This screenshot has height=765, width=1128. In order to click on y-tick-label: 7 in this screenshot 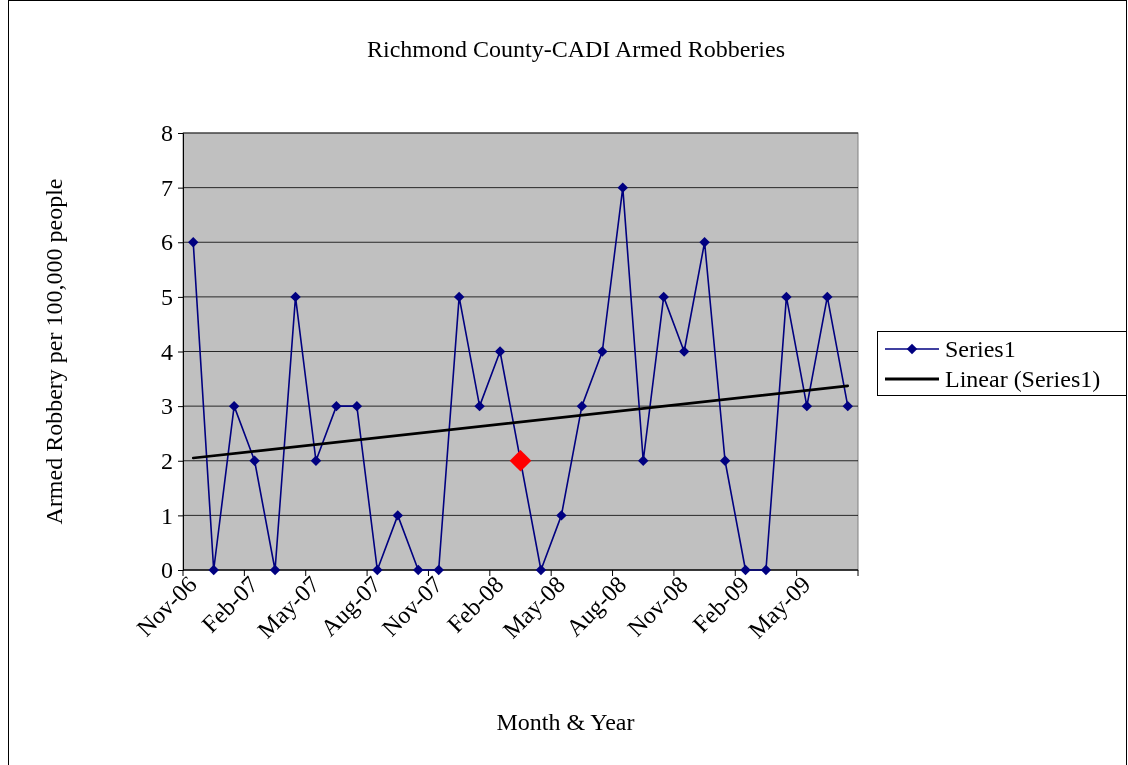, I will do `click(167, 187)`.